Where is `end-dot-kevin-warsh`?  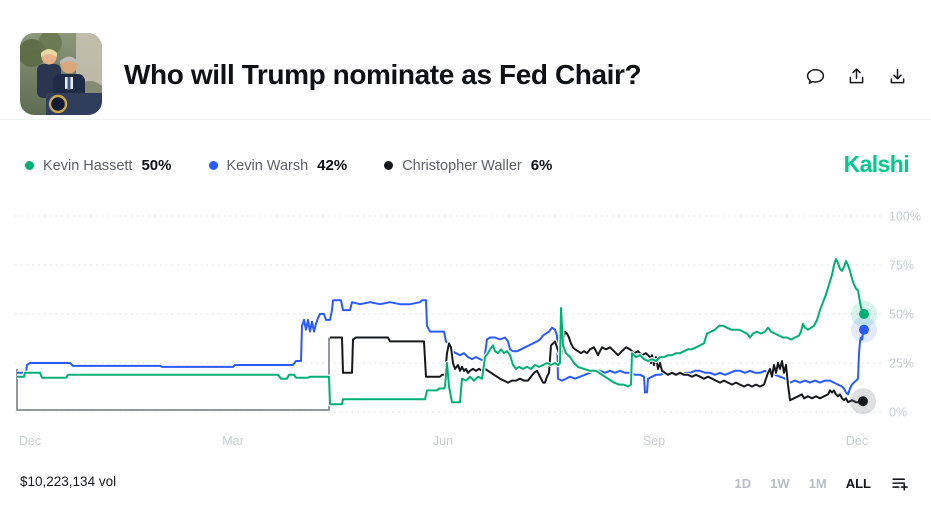
end-dot-kevin-warsh is located at coordinates (864, 329).